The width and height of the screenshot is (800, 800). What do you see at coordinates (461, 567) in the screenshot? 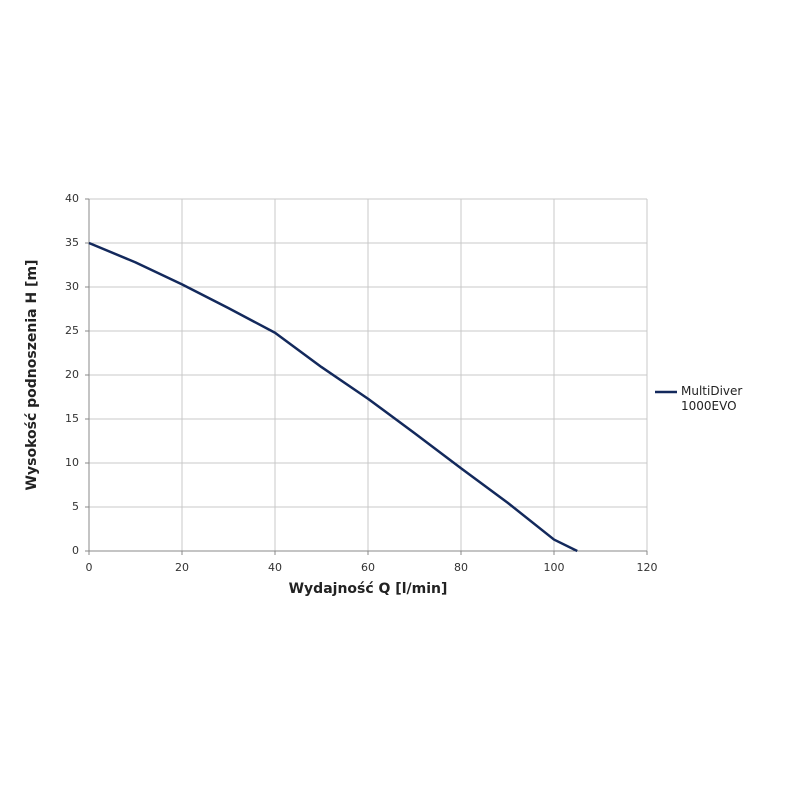
I see `x-tick-label: 80` at bounding box center [461, 567].